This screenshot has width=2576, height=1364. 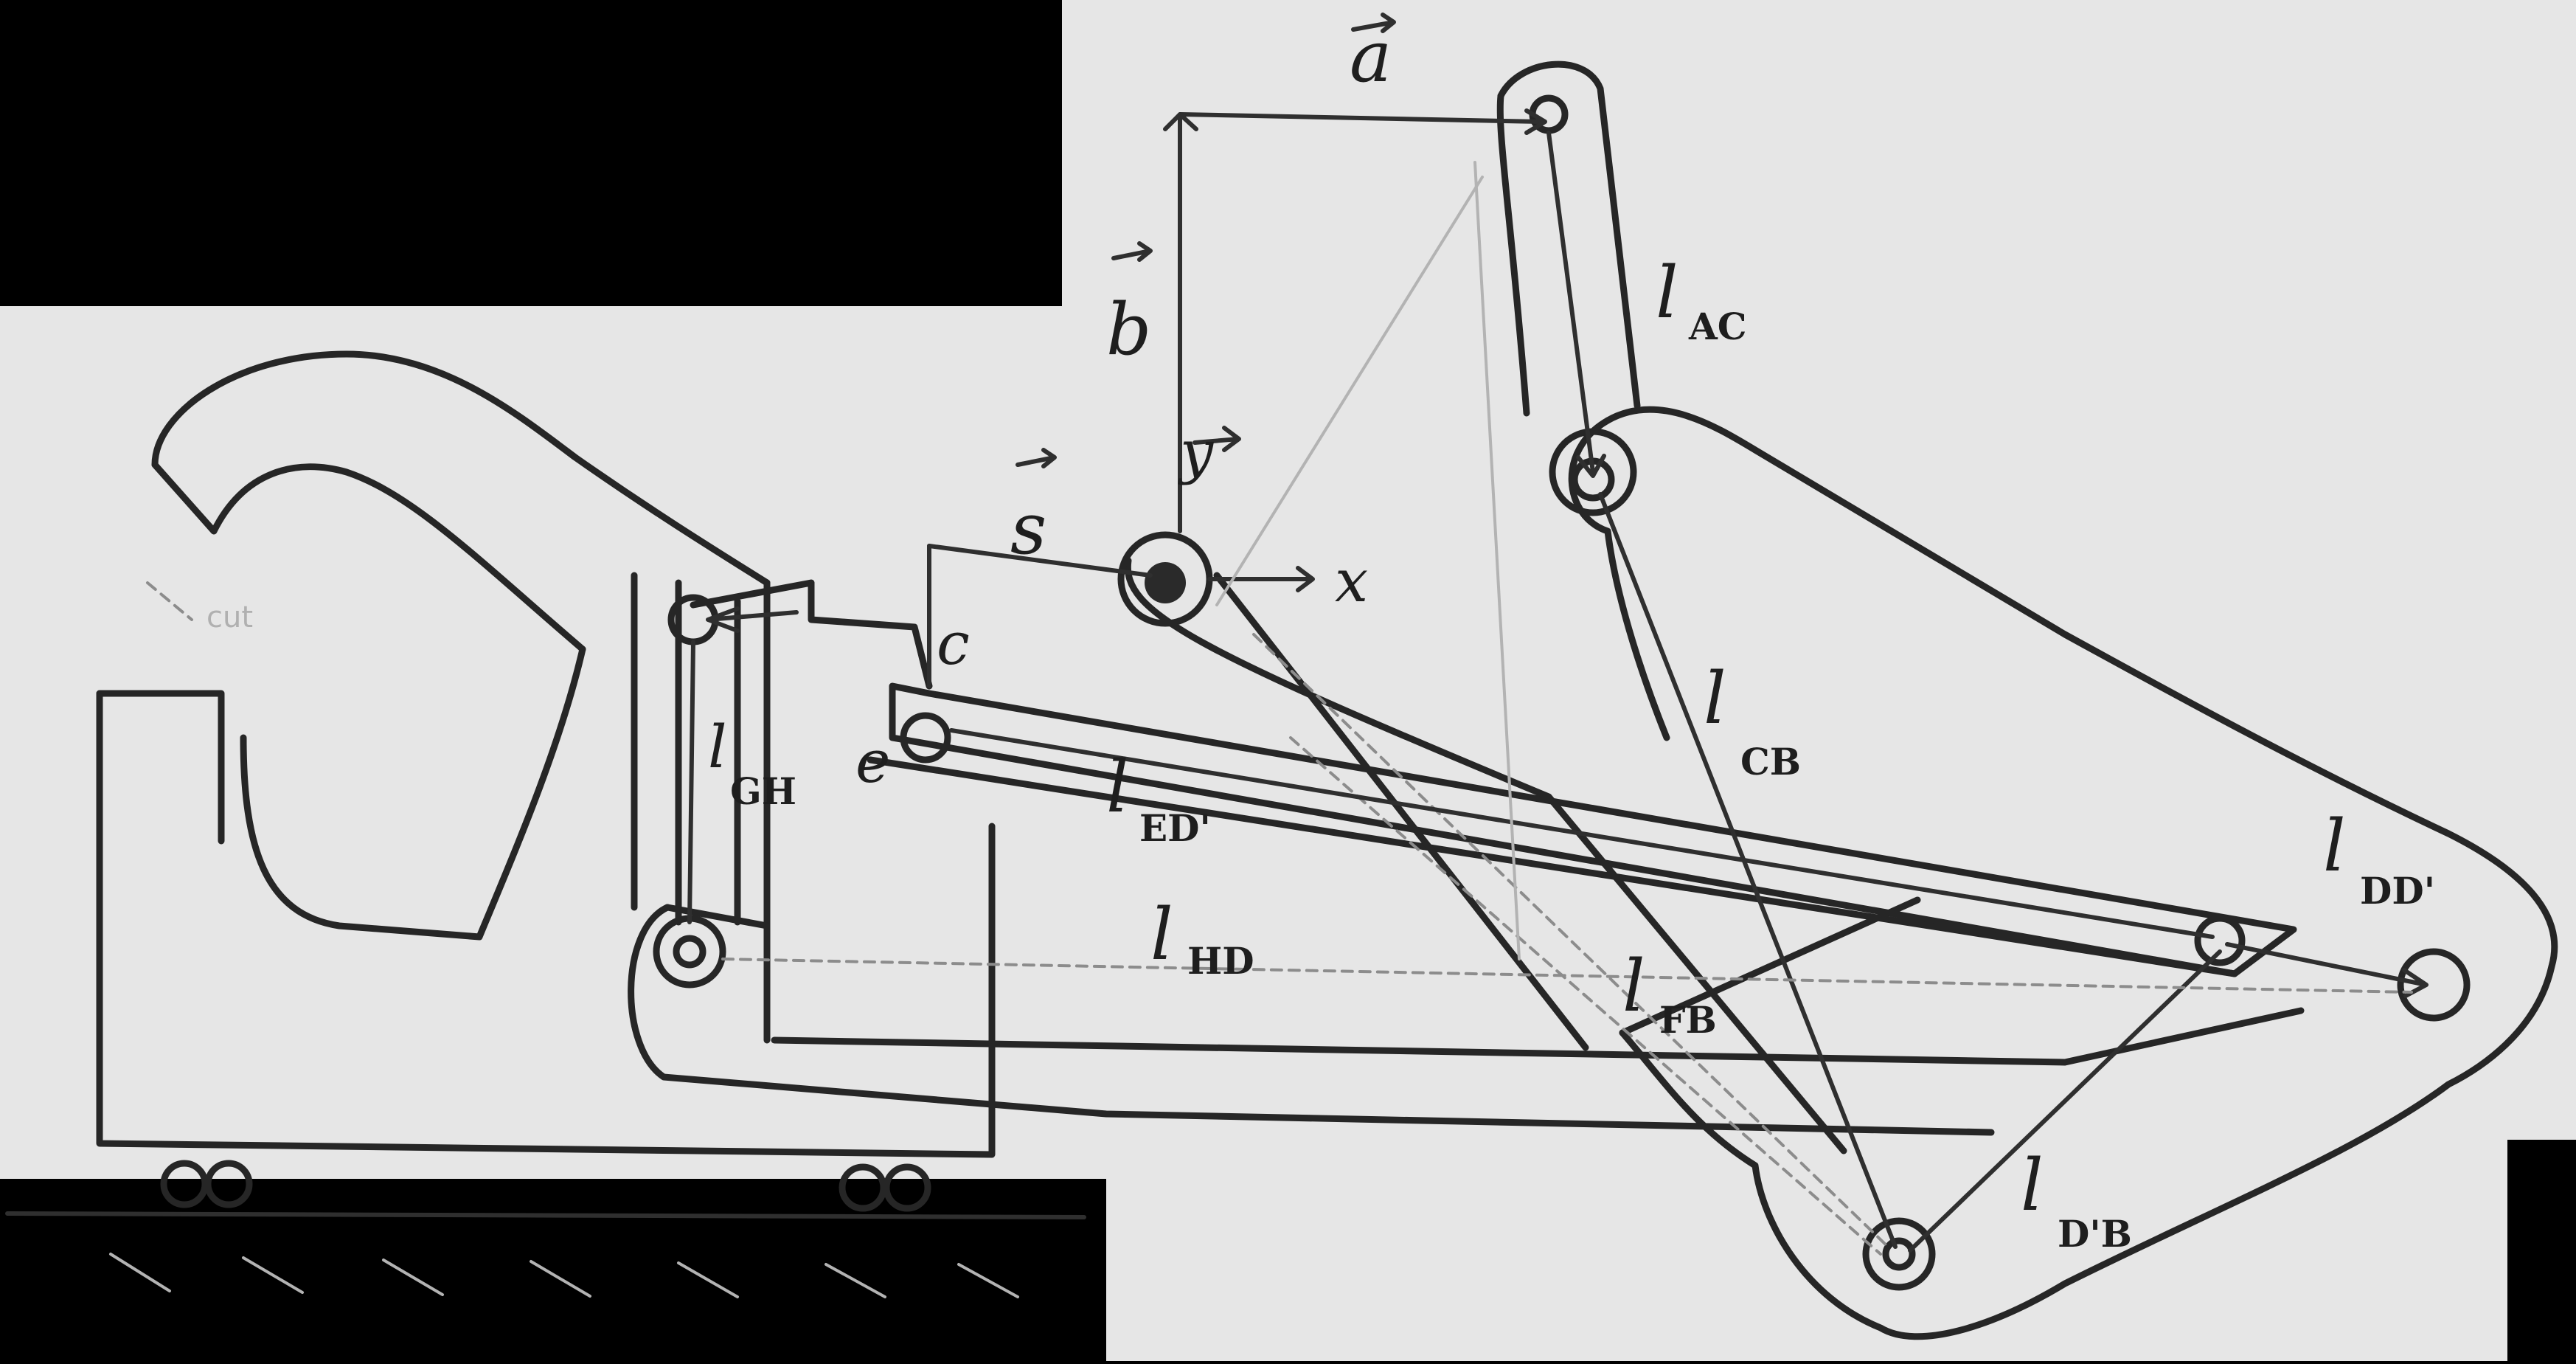 I want to click on ground, so click(x=545, y=1254).